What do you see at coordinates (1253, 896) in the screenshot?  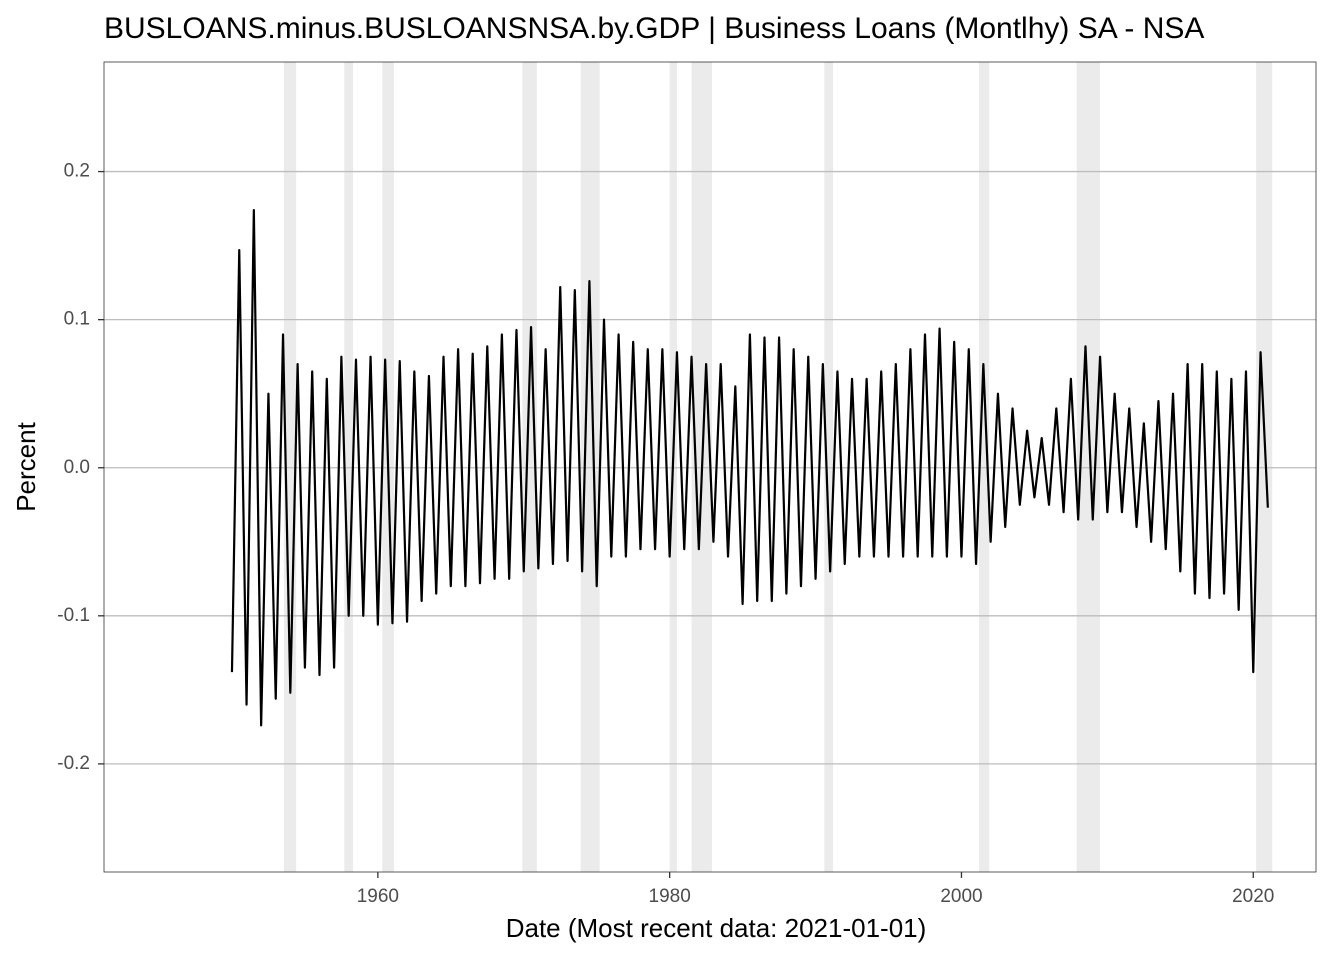 I see `x-tick-label: 2020` at bounding box center [1253, 896].